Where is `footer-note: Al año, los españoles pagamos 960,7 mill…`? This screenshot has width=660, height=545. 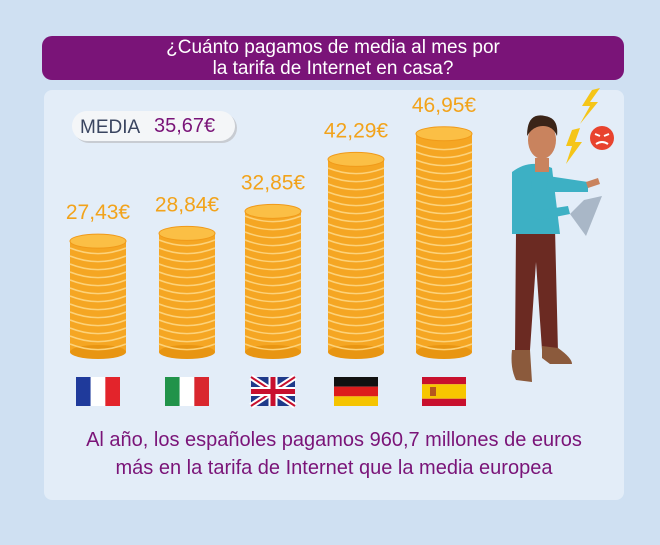 footer-note: Al año, los españoles pagamos 960,7 mill… is located at coordinates (334, 454).